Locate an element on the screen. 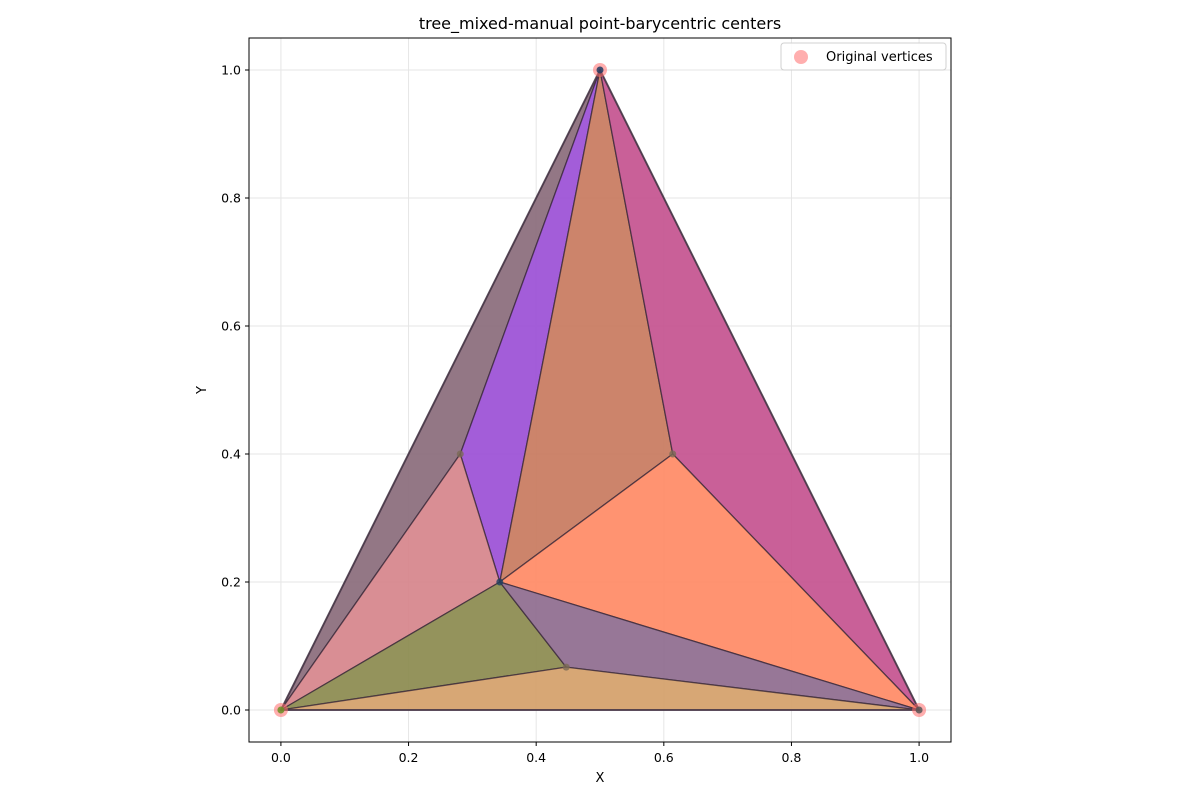 This screenshot has width=1200, height=804. x-tick-label: 0.8 is located at coordinates (792, 757).